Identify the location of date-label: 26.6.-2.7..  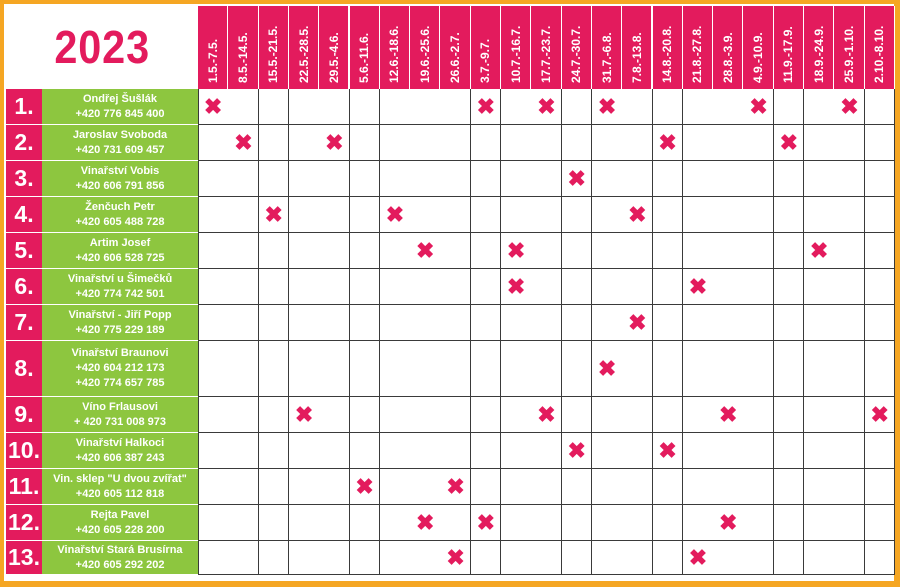
(455, 57).